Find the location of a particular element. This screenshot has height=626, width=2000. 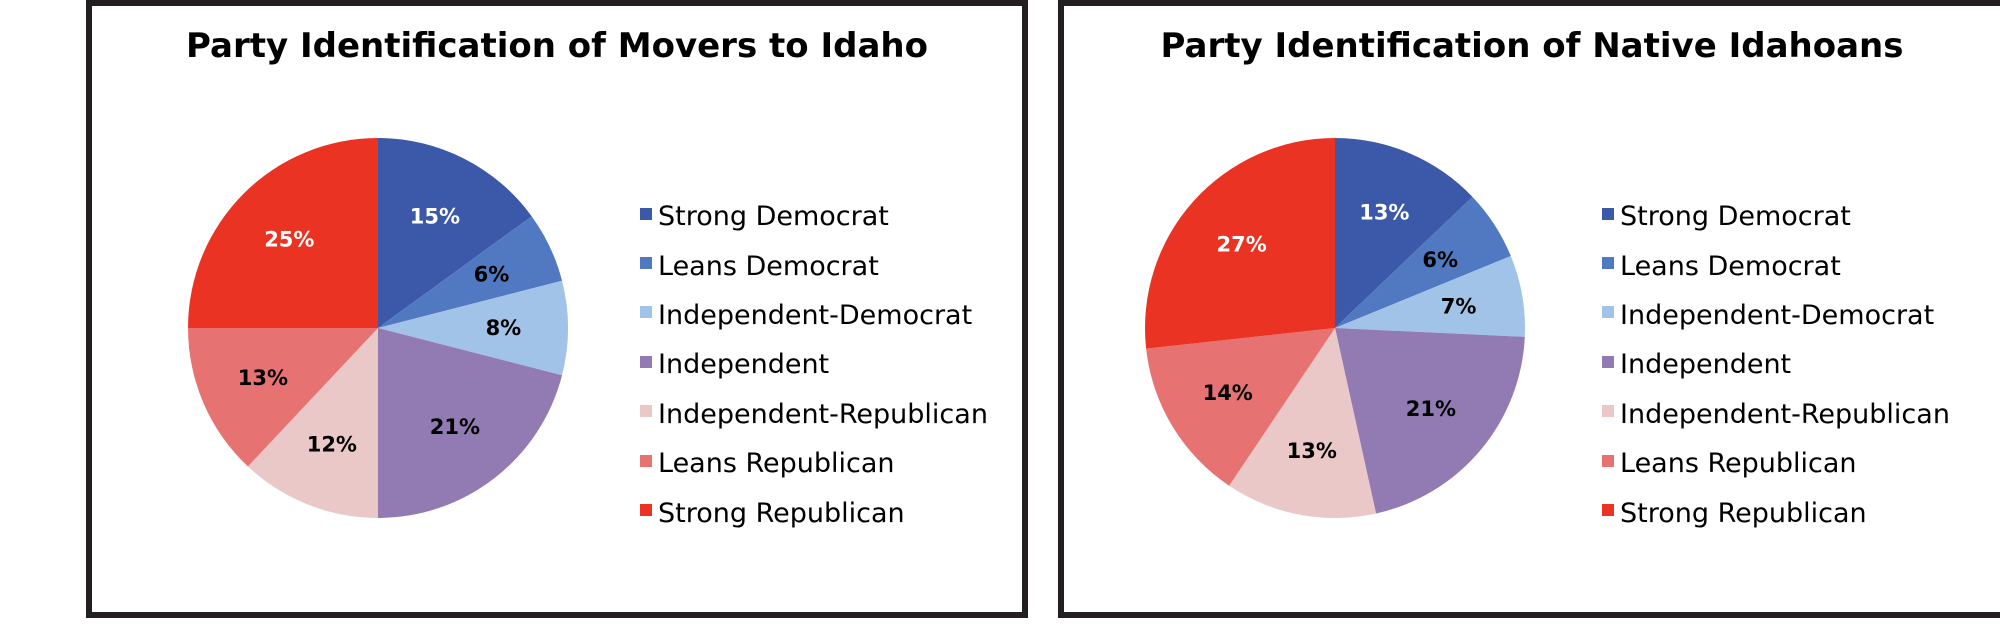

slice-label: 8% is located at coordinates (504, 328).